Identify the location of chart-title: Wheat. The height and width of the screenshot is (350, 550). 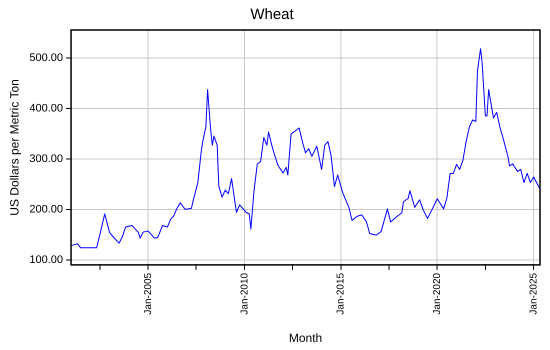
(272, 15).